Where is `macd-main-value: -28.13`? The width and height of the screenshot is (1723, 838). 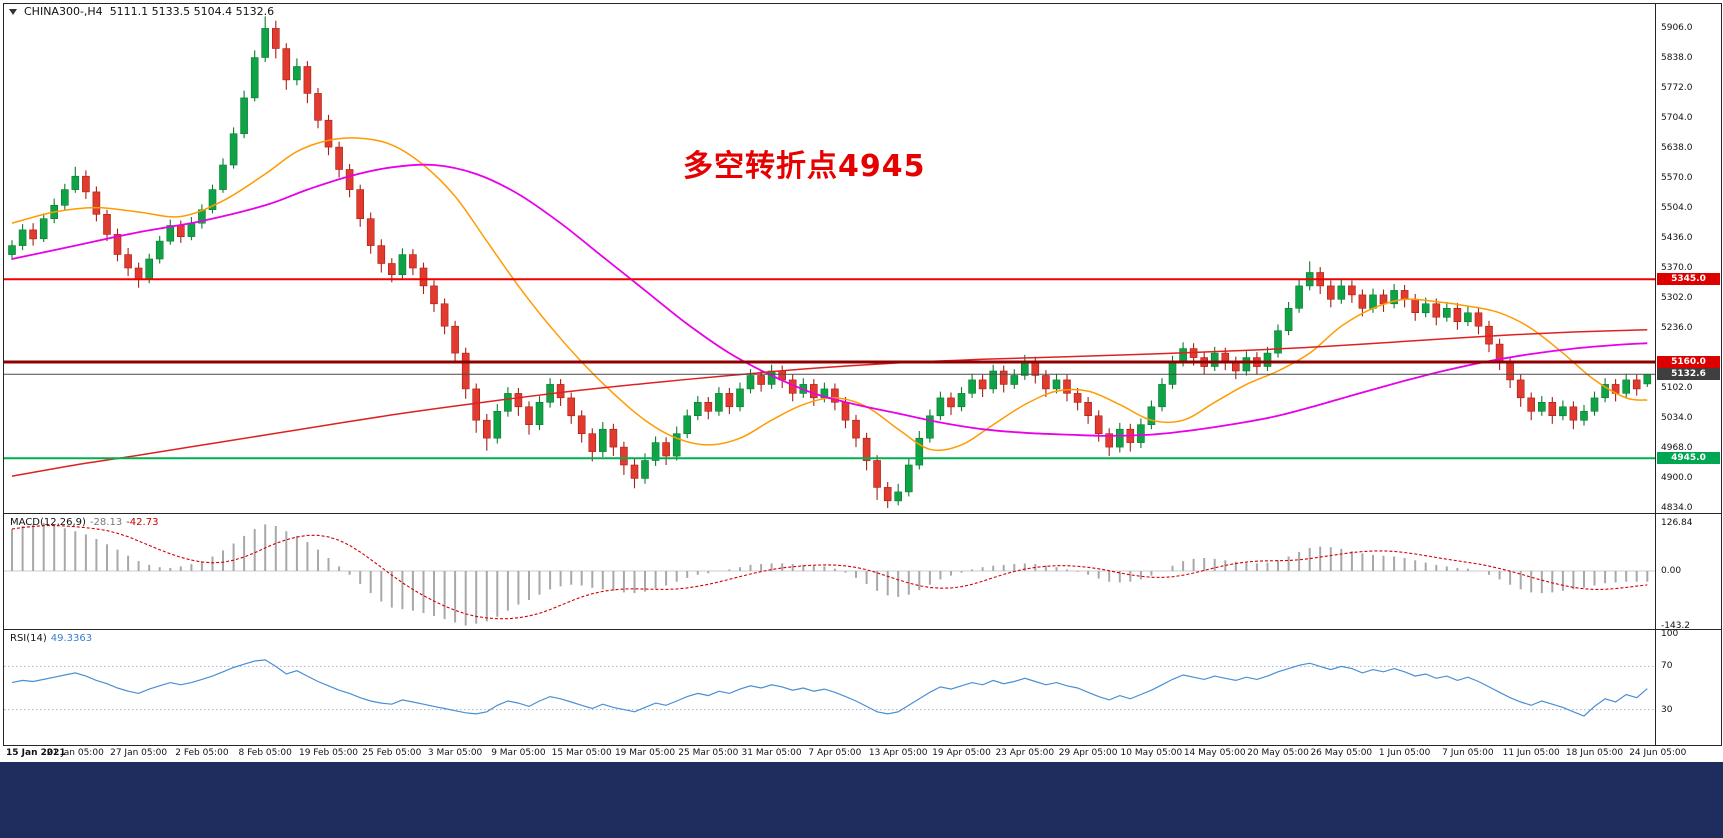 macd-main-value: -28.13 is located at coordinates (106, 522).